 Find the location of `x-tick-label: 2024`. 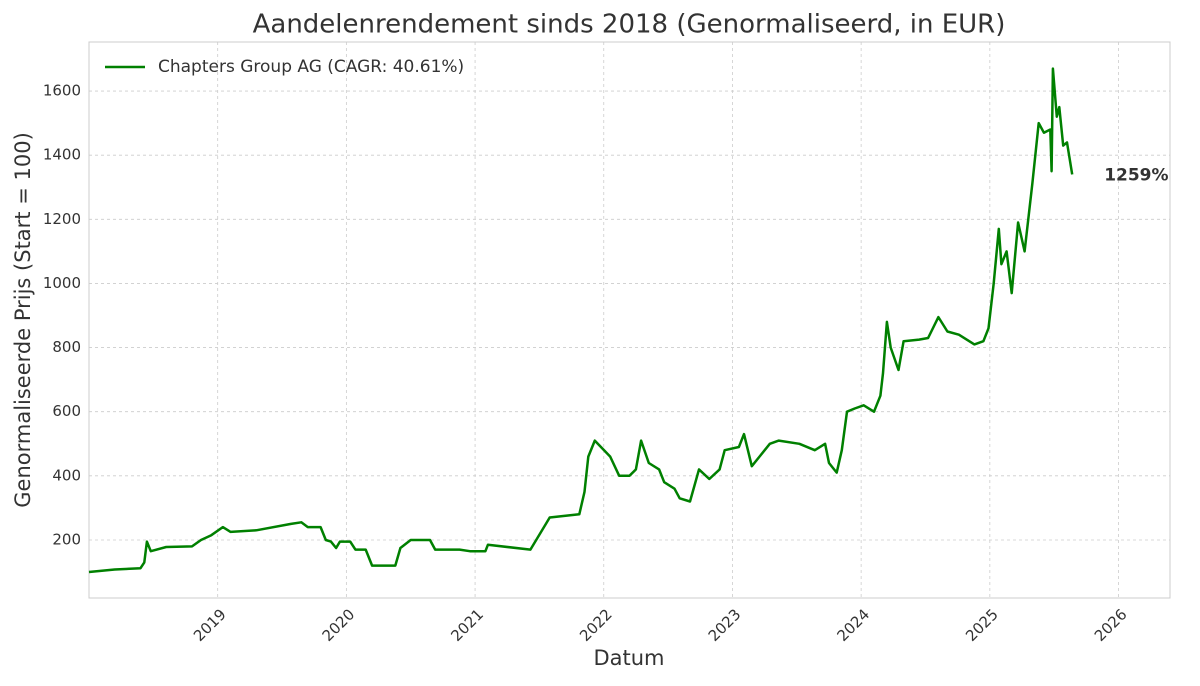

x-tick-label: 2024 is located at coordinates (853, 625).